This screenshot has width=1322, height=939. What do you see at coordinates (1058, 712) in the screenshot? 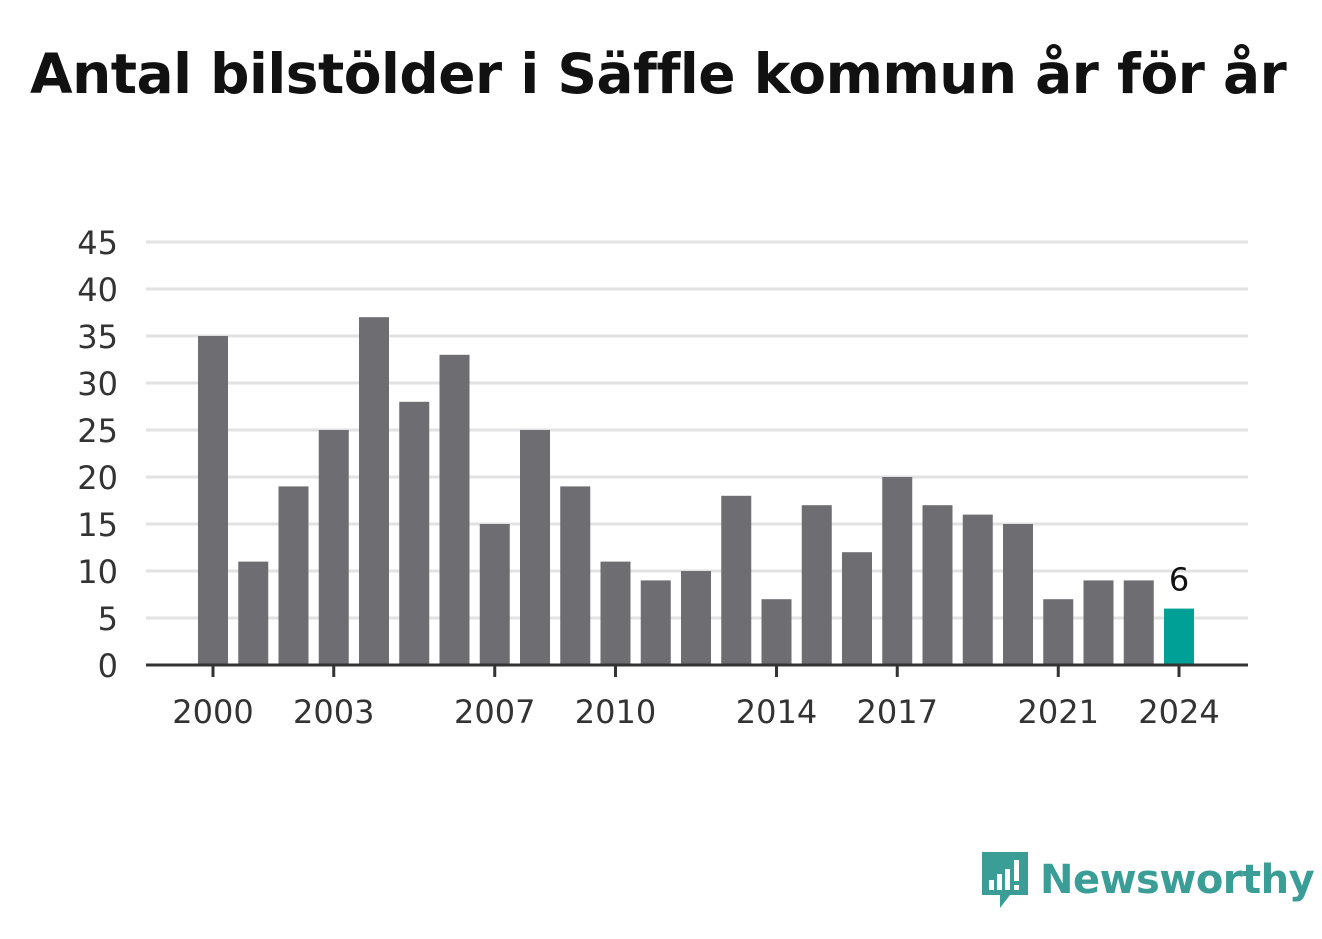
I see `x-tick-label: 2021` at bounding box center [1058, 712].